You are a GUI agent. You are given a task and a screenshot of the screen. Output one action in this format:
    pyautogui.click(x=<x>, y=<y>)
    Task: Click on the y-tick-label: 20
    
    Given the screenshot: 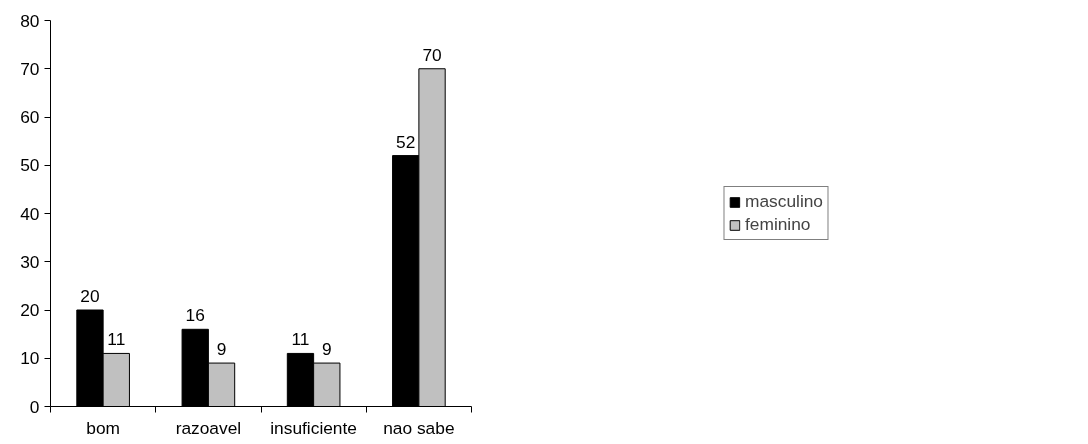 What is the action you would take?
    pyautogui.click(x=30, y=310)
    